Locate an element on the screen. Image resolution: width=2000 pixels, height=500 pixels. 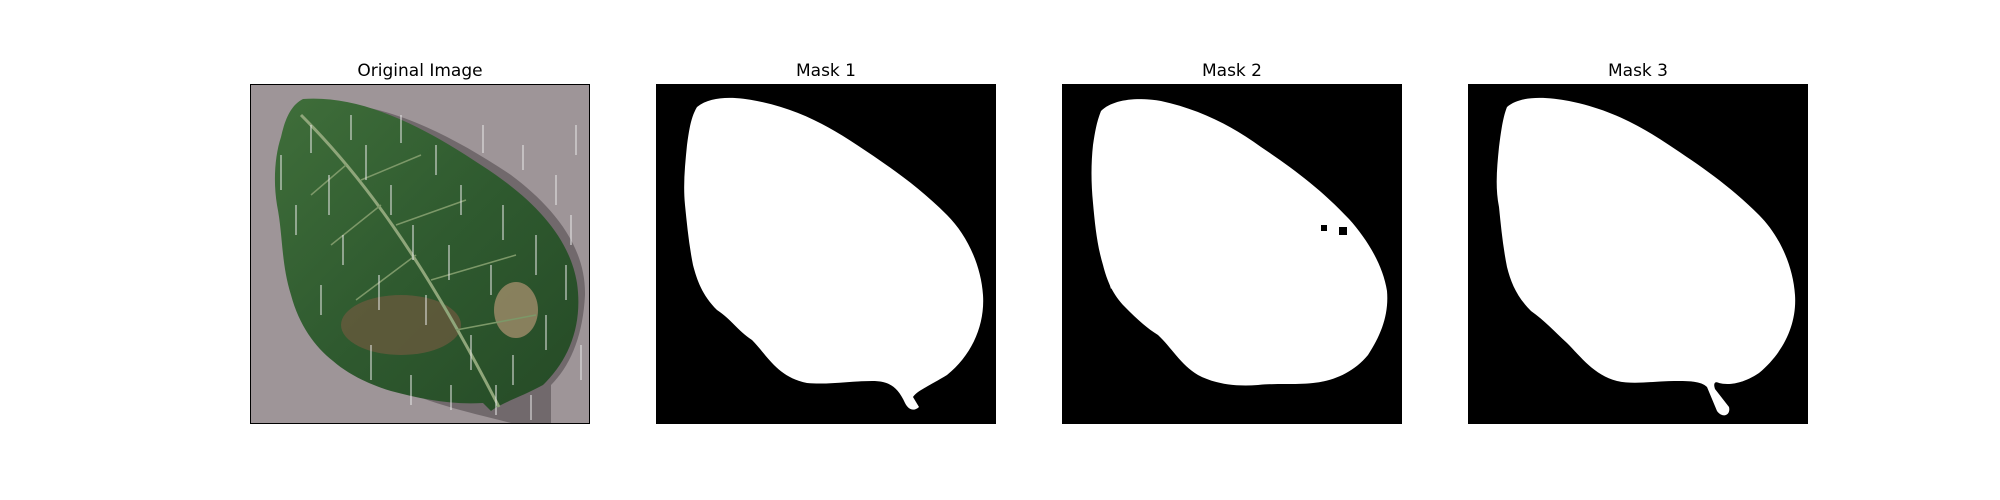
panel-mask-2: Mask 2 is located at coordinates (1232, 241).